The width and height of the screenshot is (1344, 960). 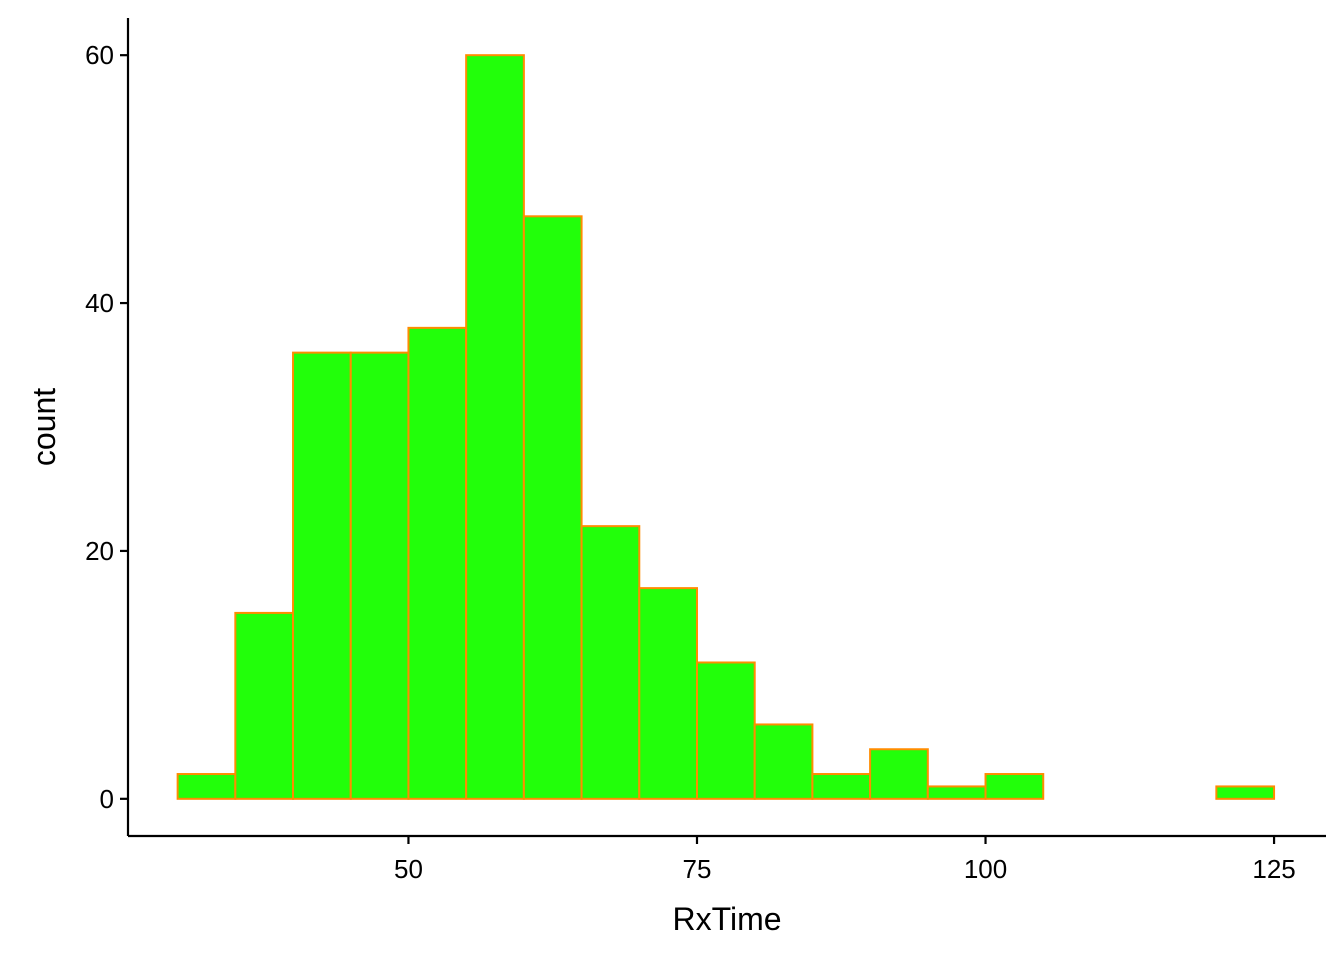 What do you see at coordinates (726, 919) in the screenshot?
I see `x-axis-title: RxTime` at bounding box center [726, 919].